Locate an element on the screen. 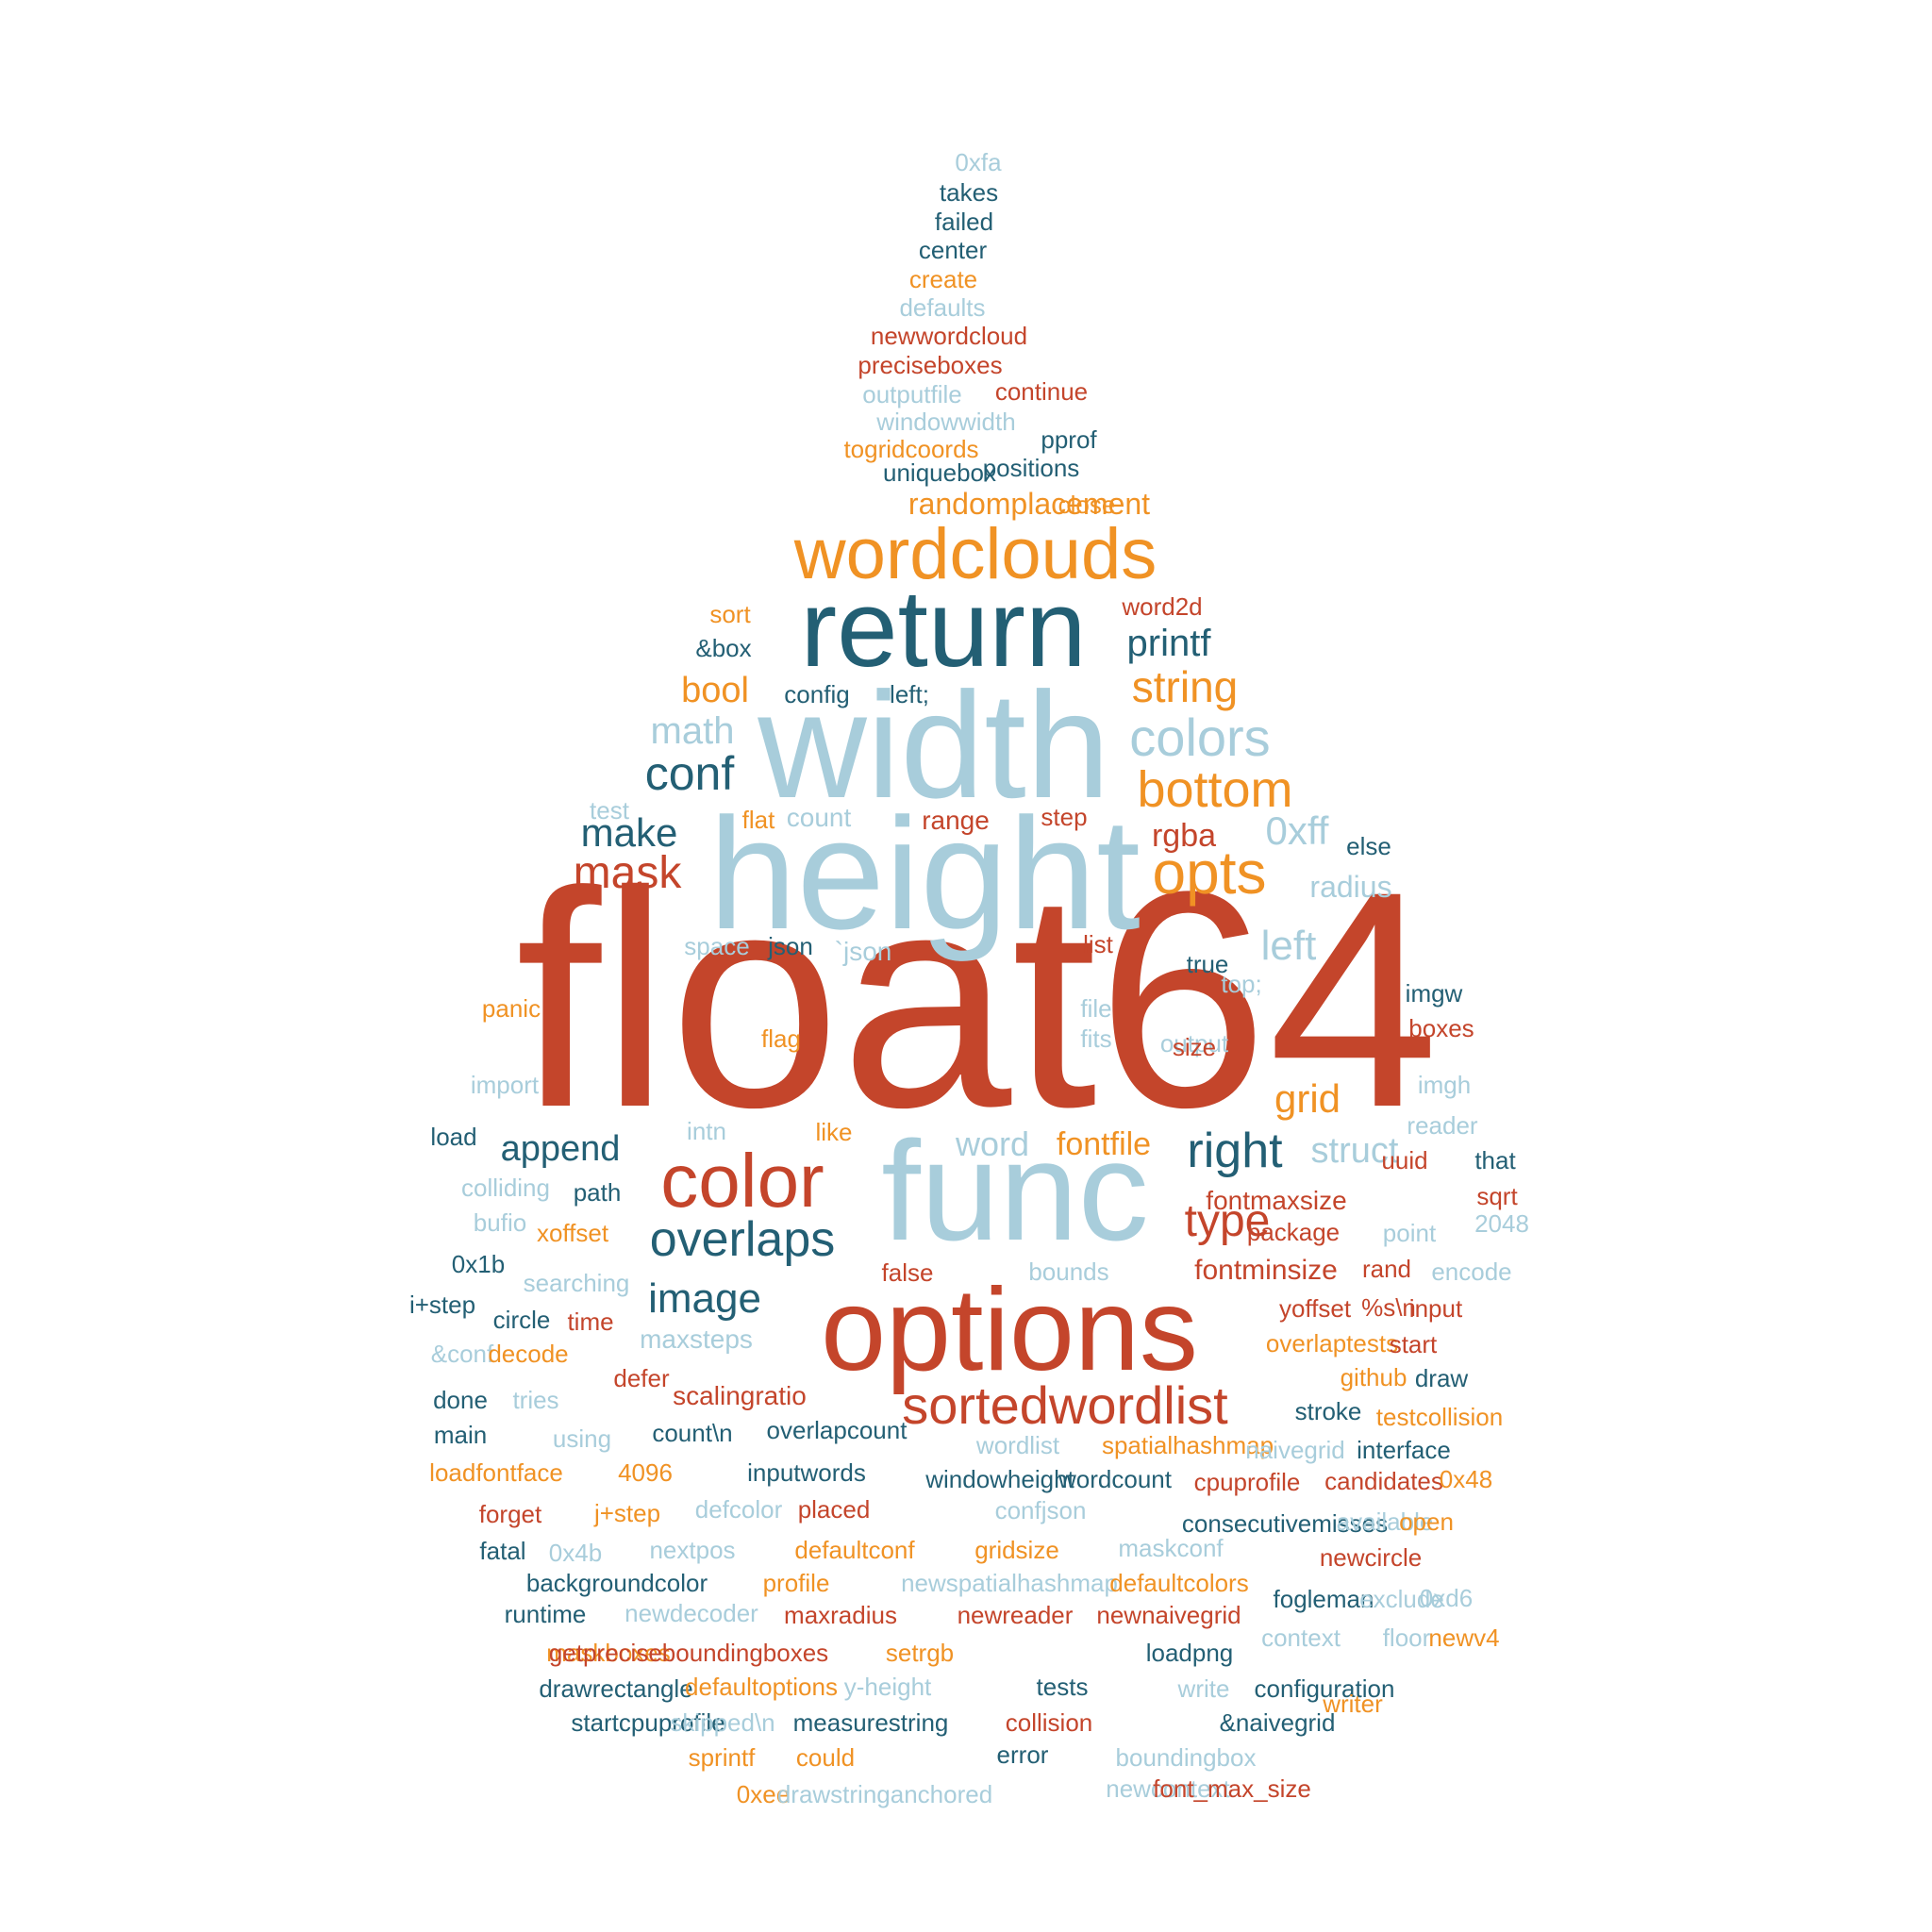 The image size is (1932, 1932). word-newreader: newreader is located at coordinates (1016, 1615).